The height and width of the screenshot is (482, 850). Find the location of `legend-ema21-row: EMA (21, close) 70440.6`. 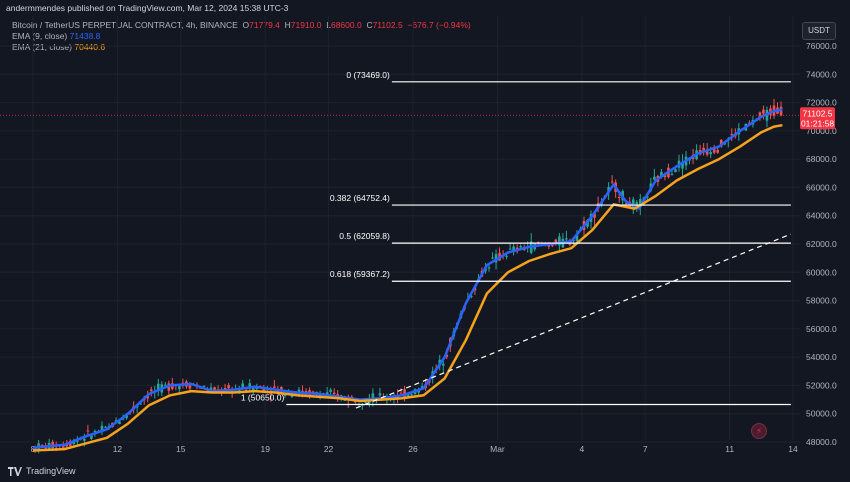

legend-ema21-row: EMA (21, close) 70440.6 is located at coordinates (241, 47).